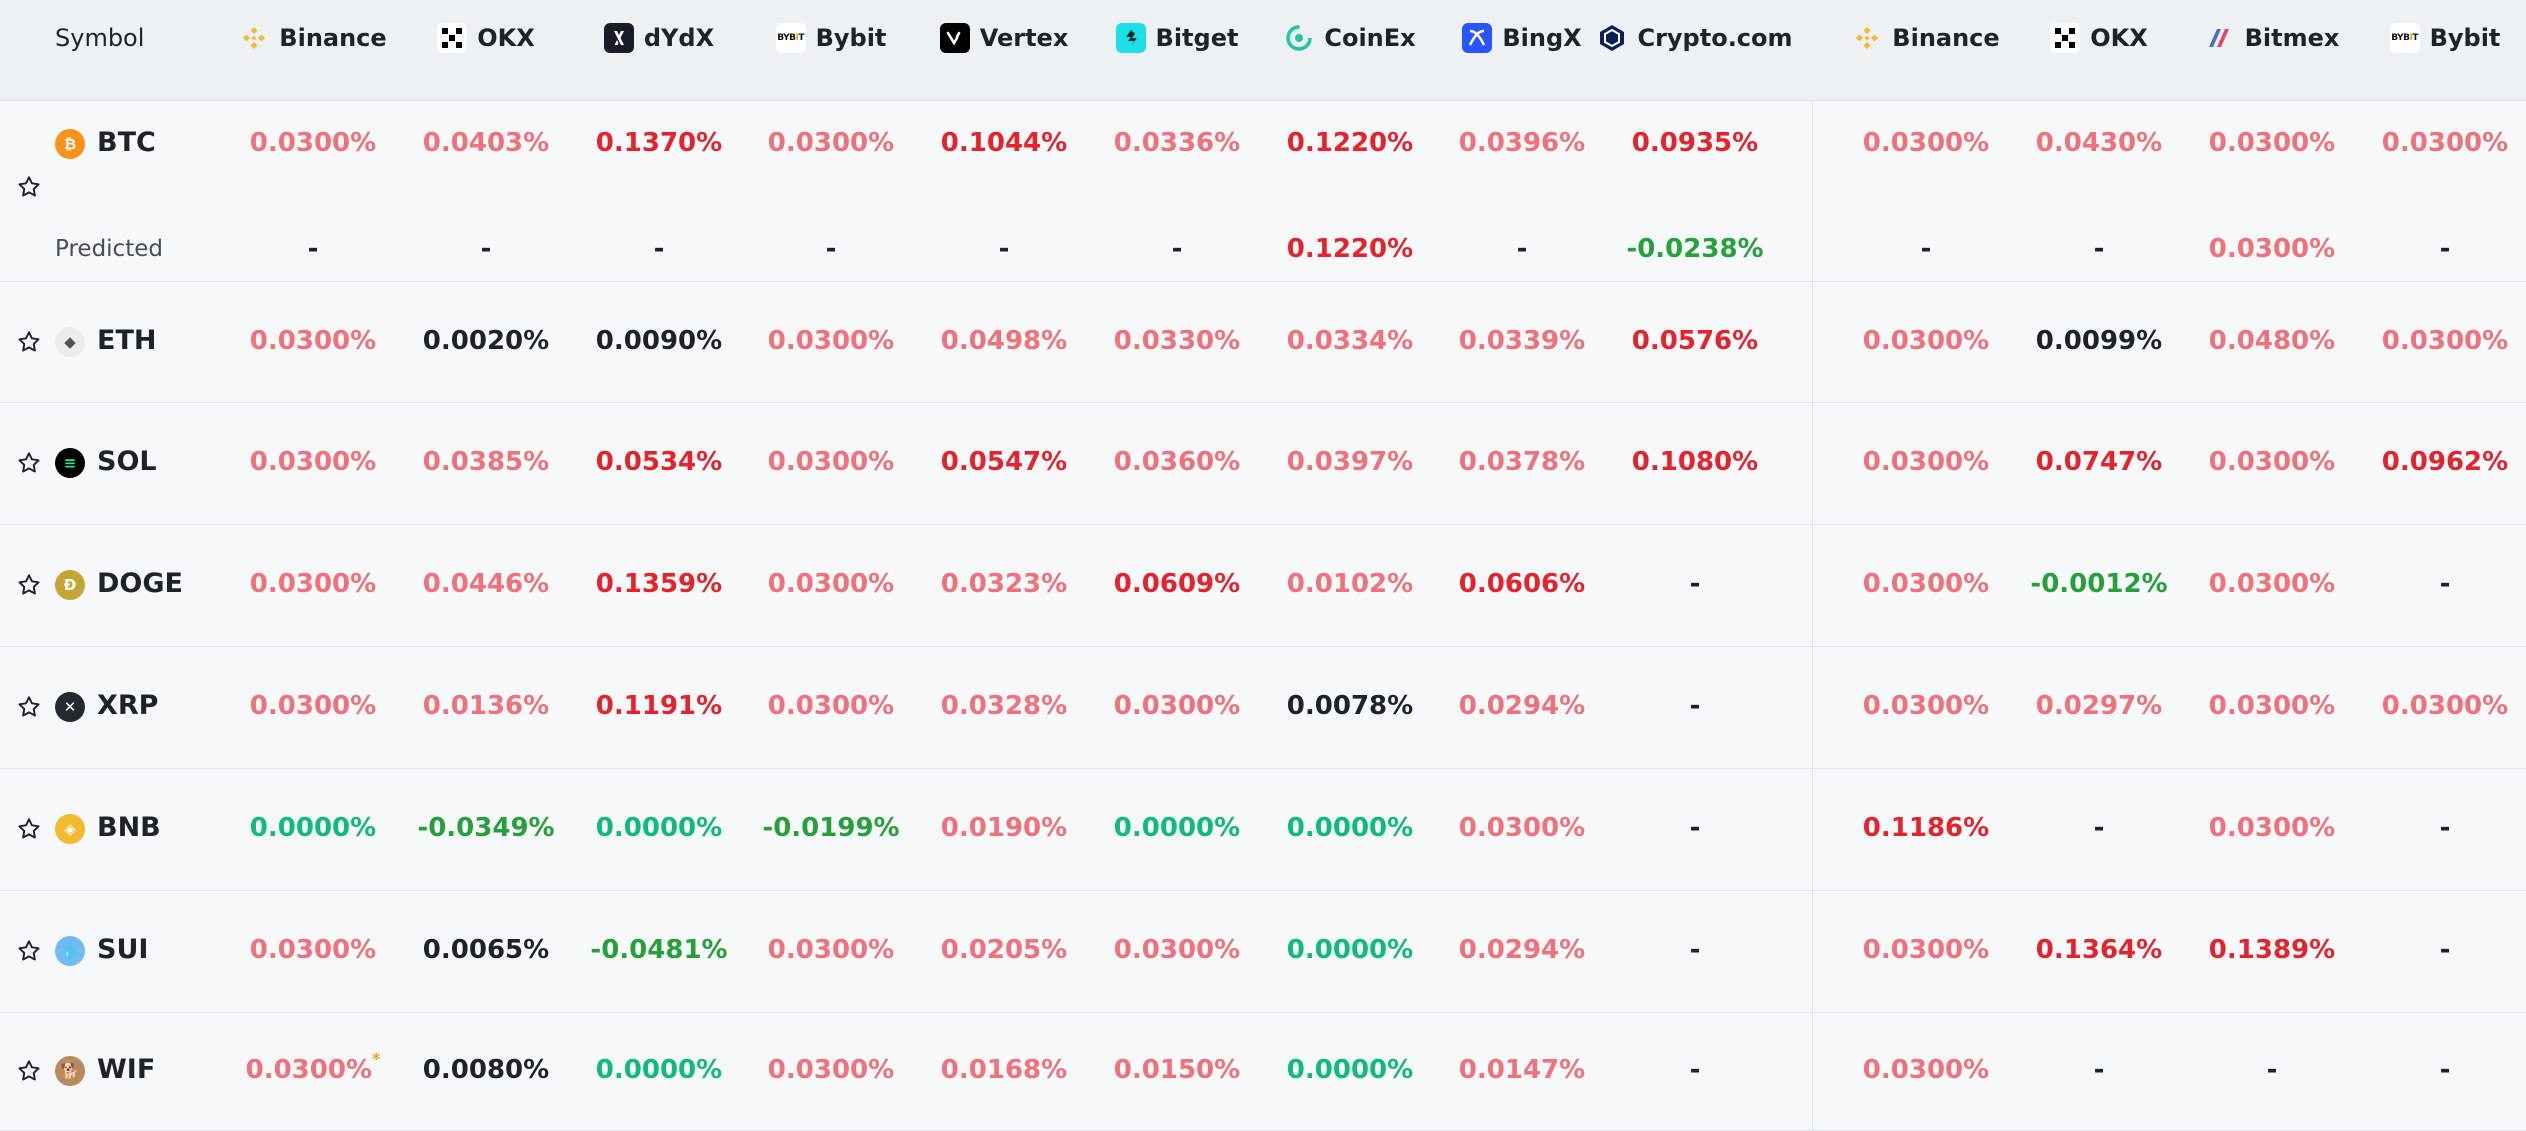 This screenshot has width=2526, height=1131. I want to click on symbol-name: XRP, so click(128, 705).